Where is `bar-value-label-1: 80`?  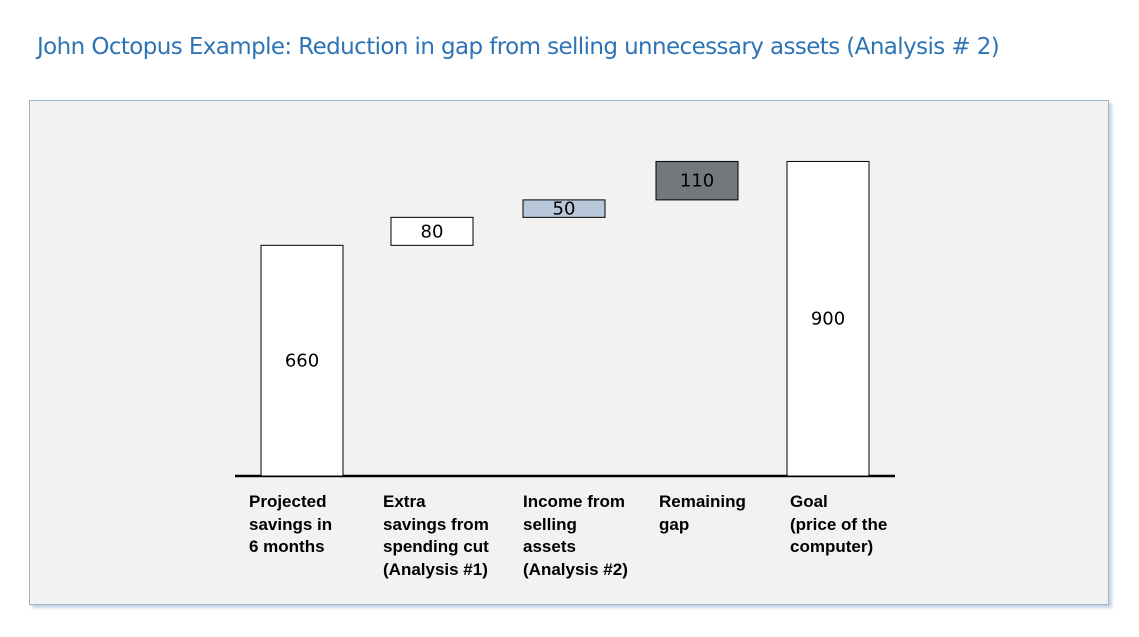 bar-value-label-1: 80 is located at coordinates (432, 231).